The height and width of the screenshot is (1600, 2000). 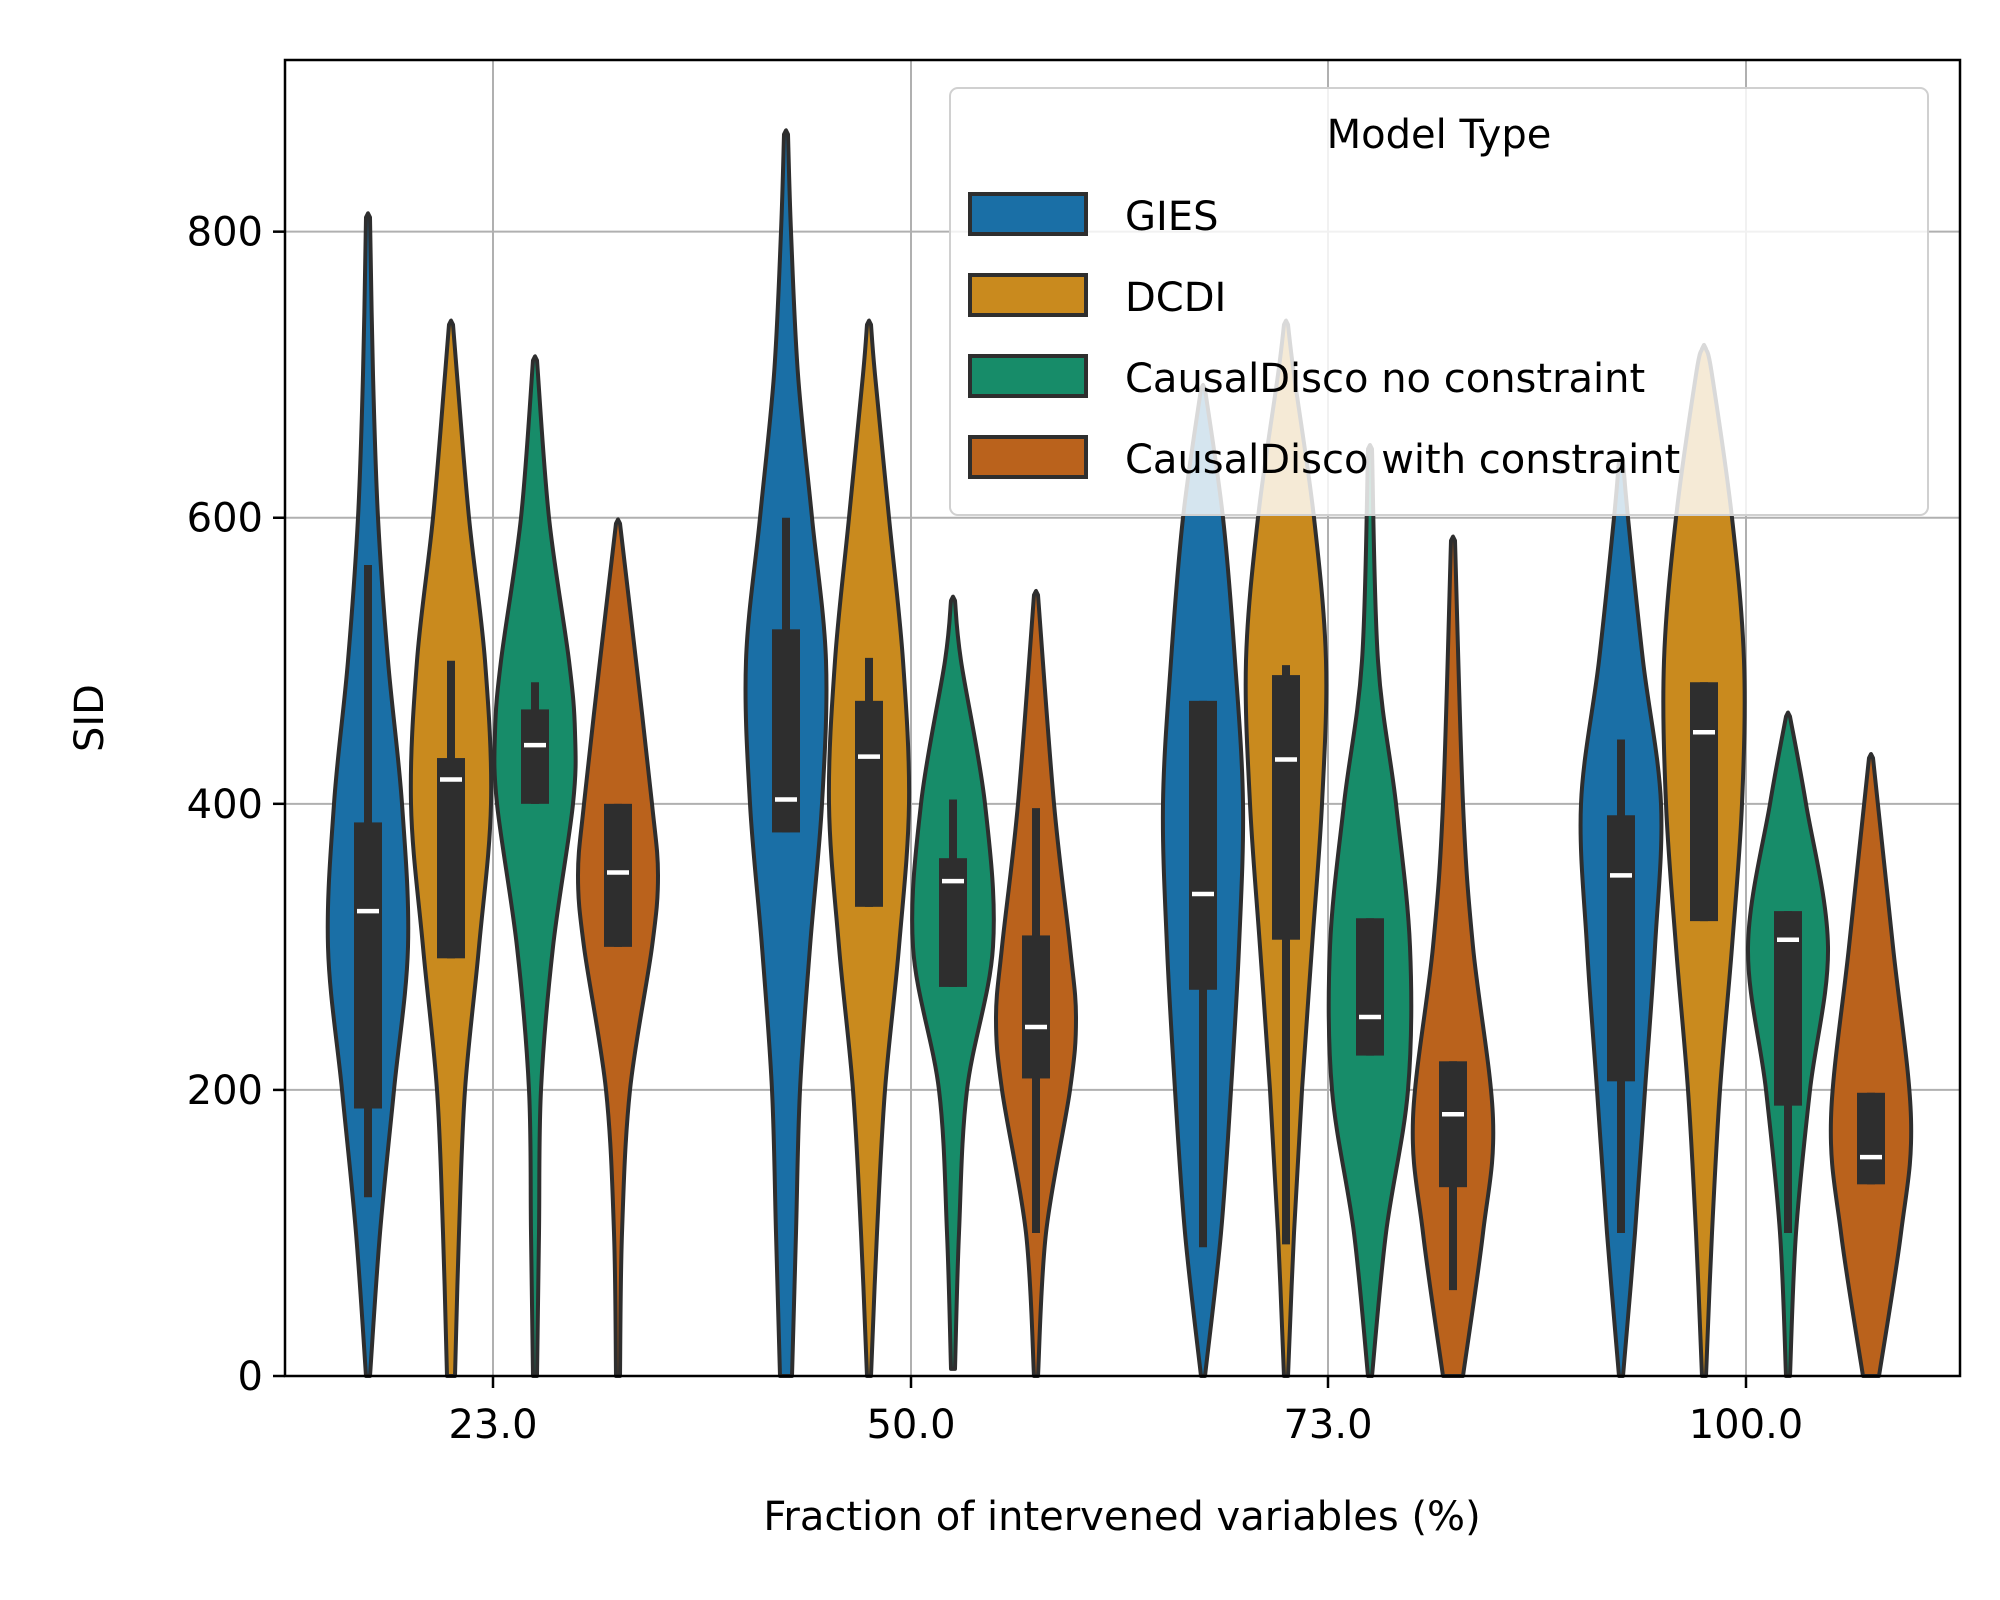 I want to click on violin-causaldisco-with-constraint-100.0, so click(x=1871, y=1065).